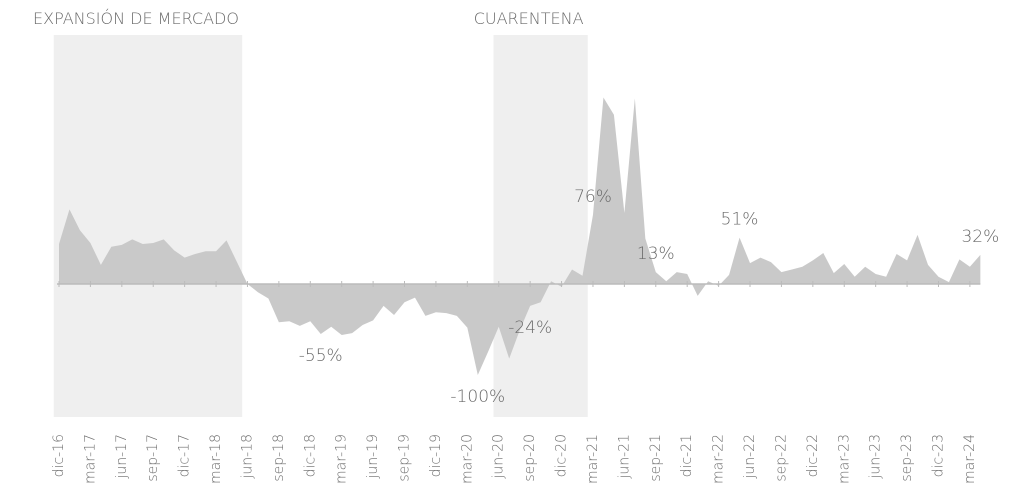 The width and height of the screenshot is (1011, 504). What do you see at coordinates (687, 455) in the screenshot?
I see `x-tick-label: dic-21` at bounding box center [687, 455].